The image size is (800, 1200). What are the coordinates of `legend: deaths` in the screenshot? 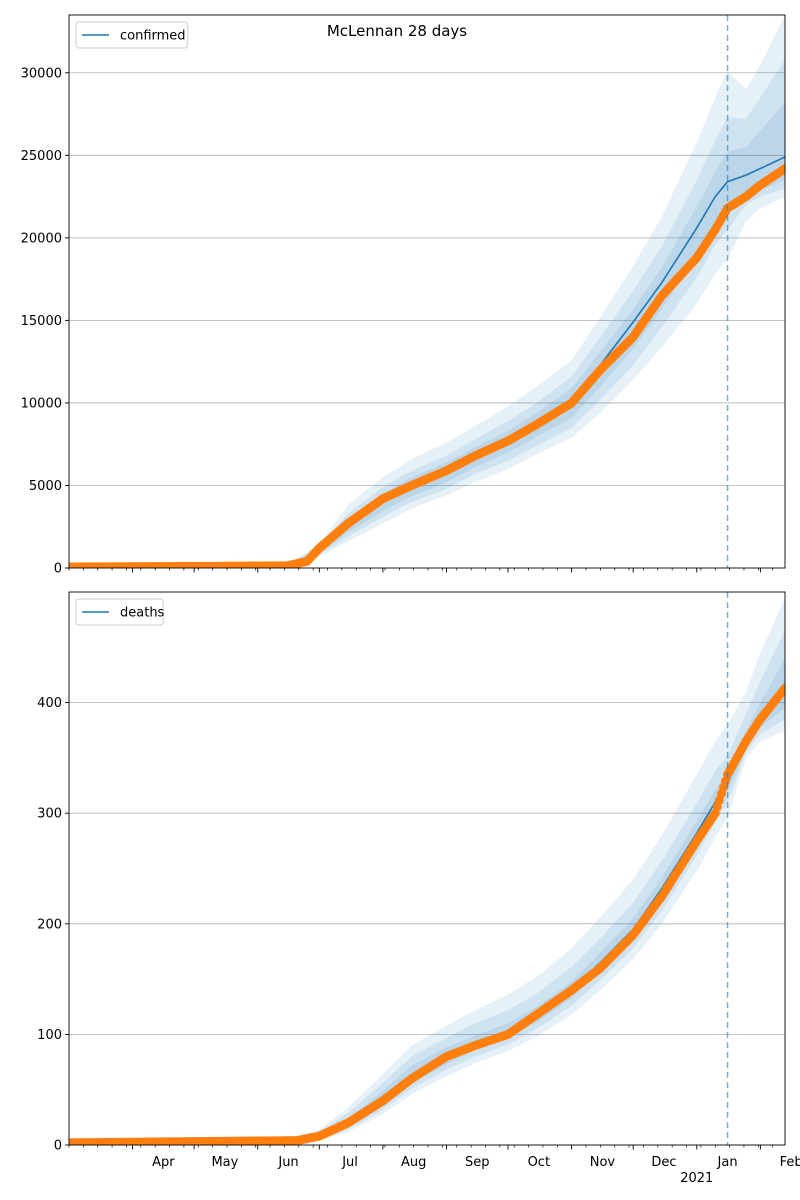 It's located at (120, 612).